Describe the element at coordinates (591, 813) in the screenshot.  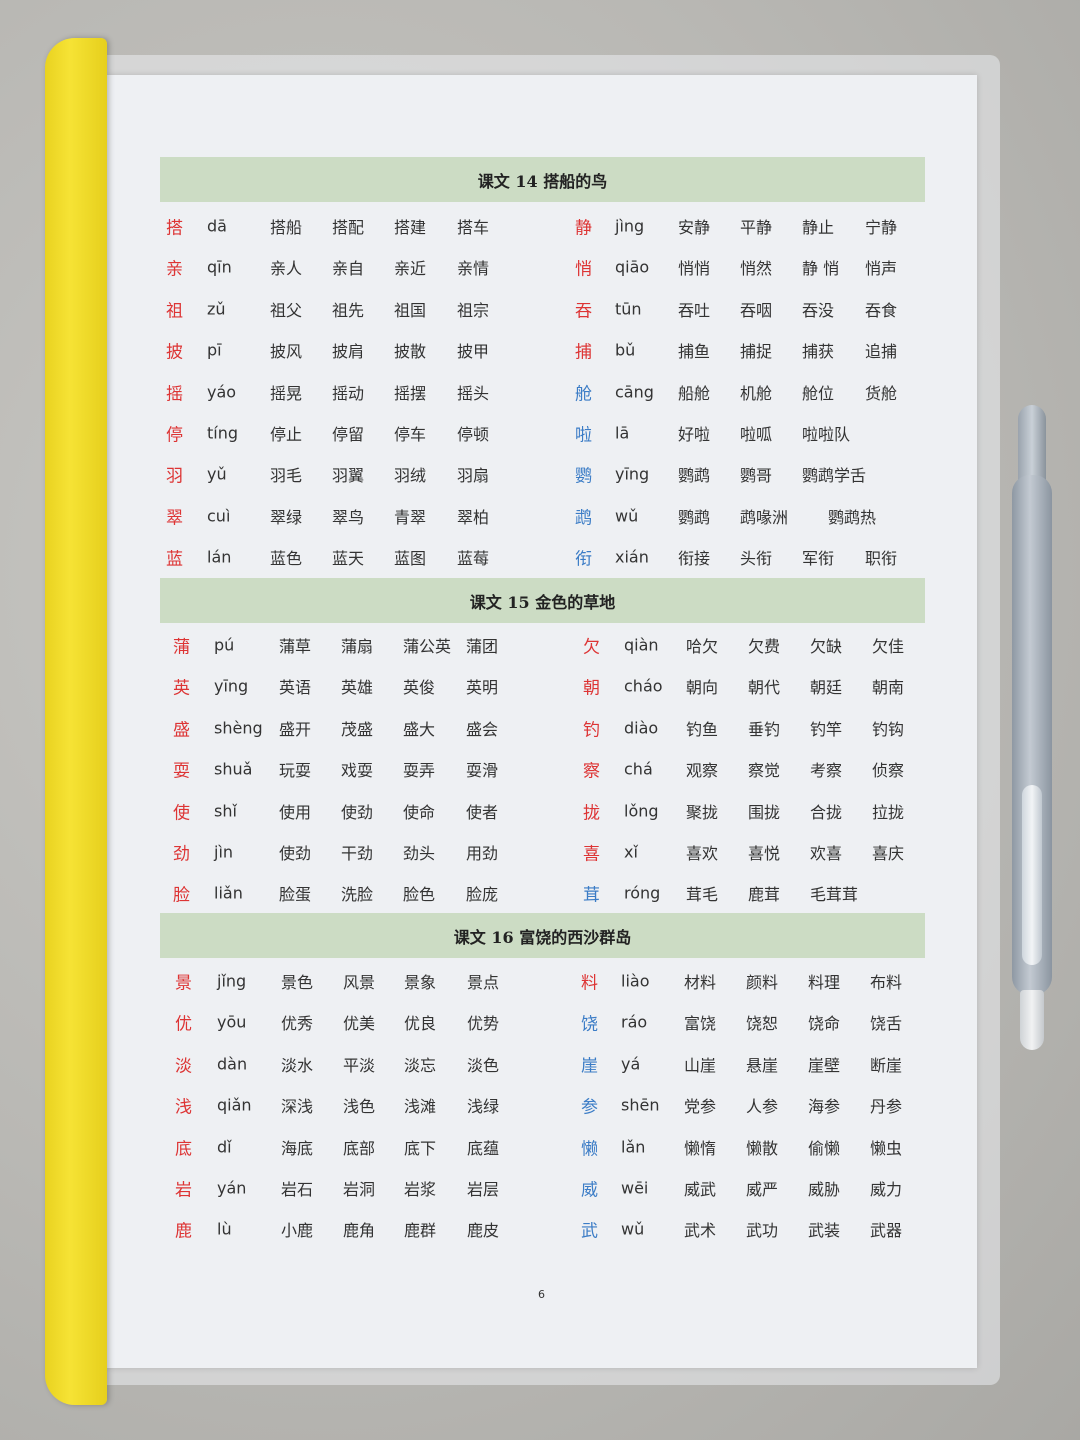
I see `vocab-character: 拢` at that location.